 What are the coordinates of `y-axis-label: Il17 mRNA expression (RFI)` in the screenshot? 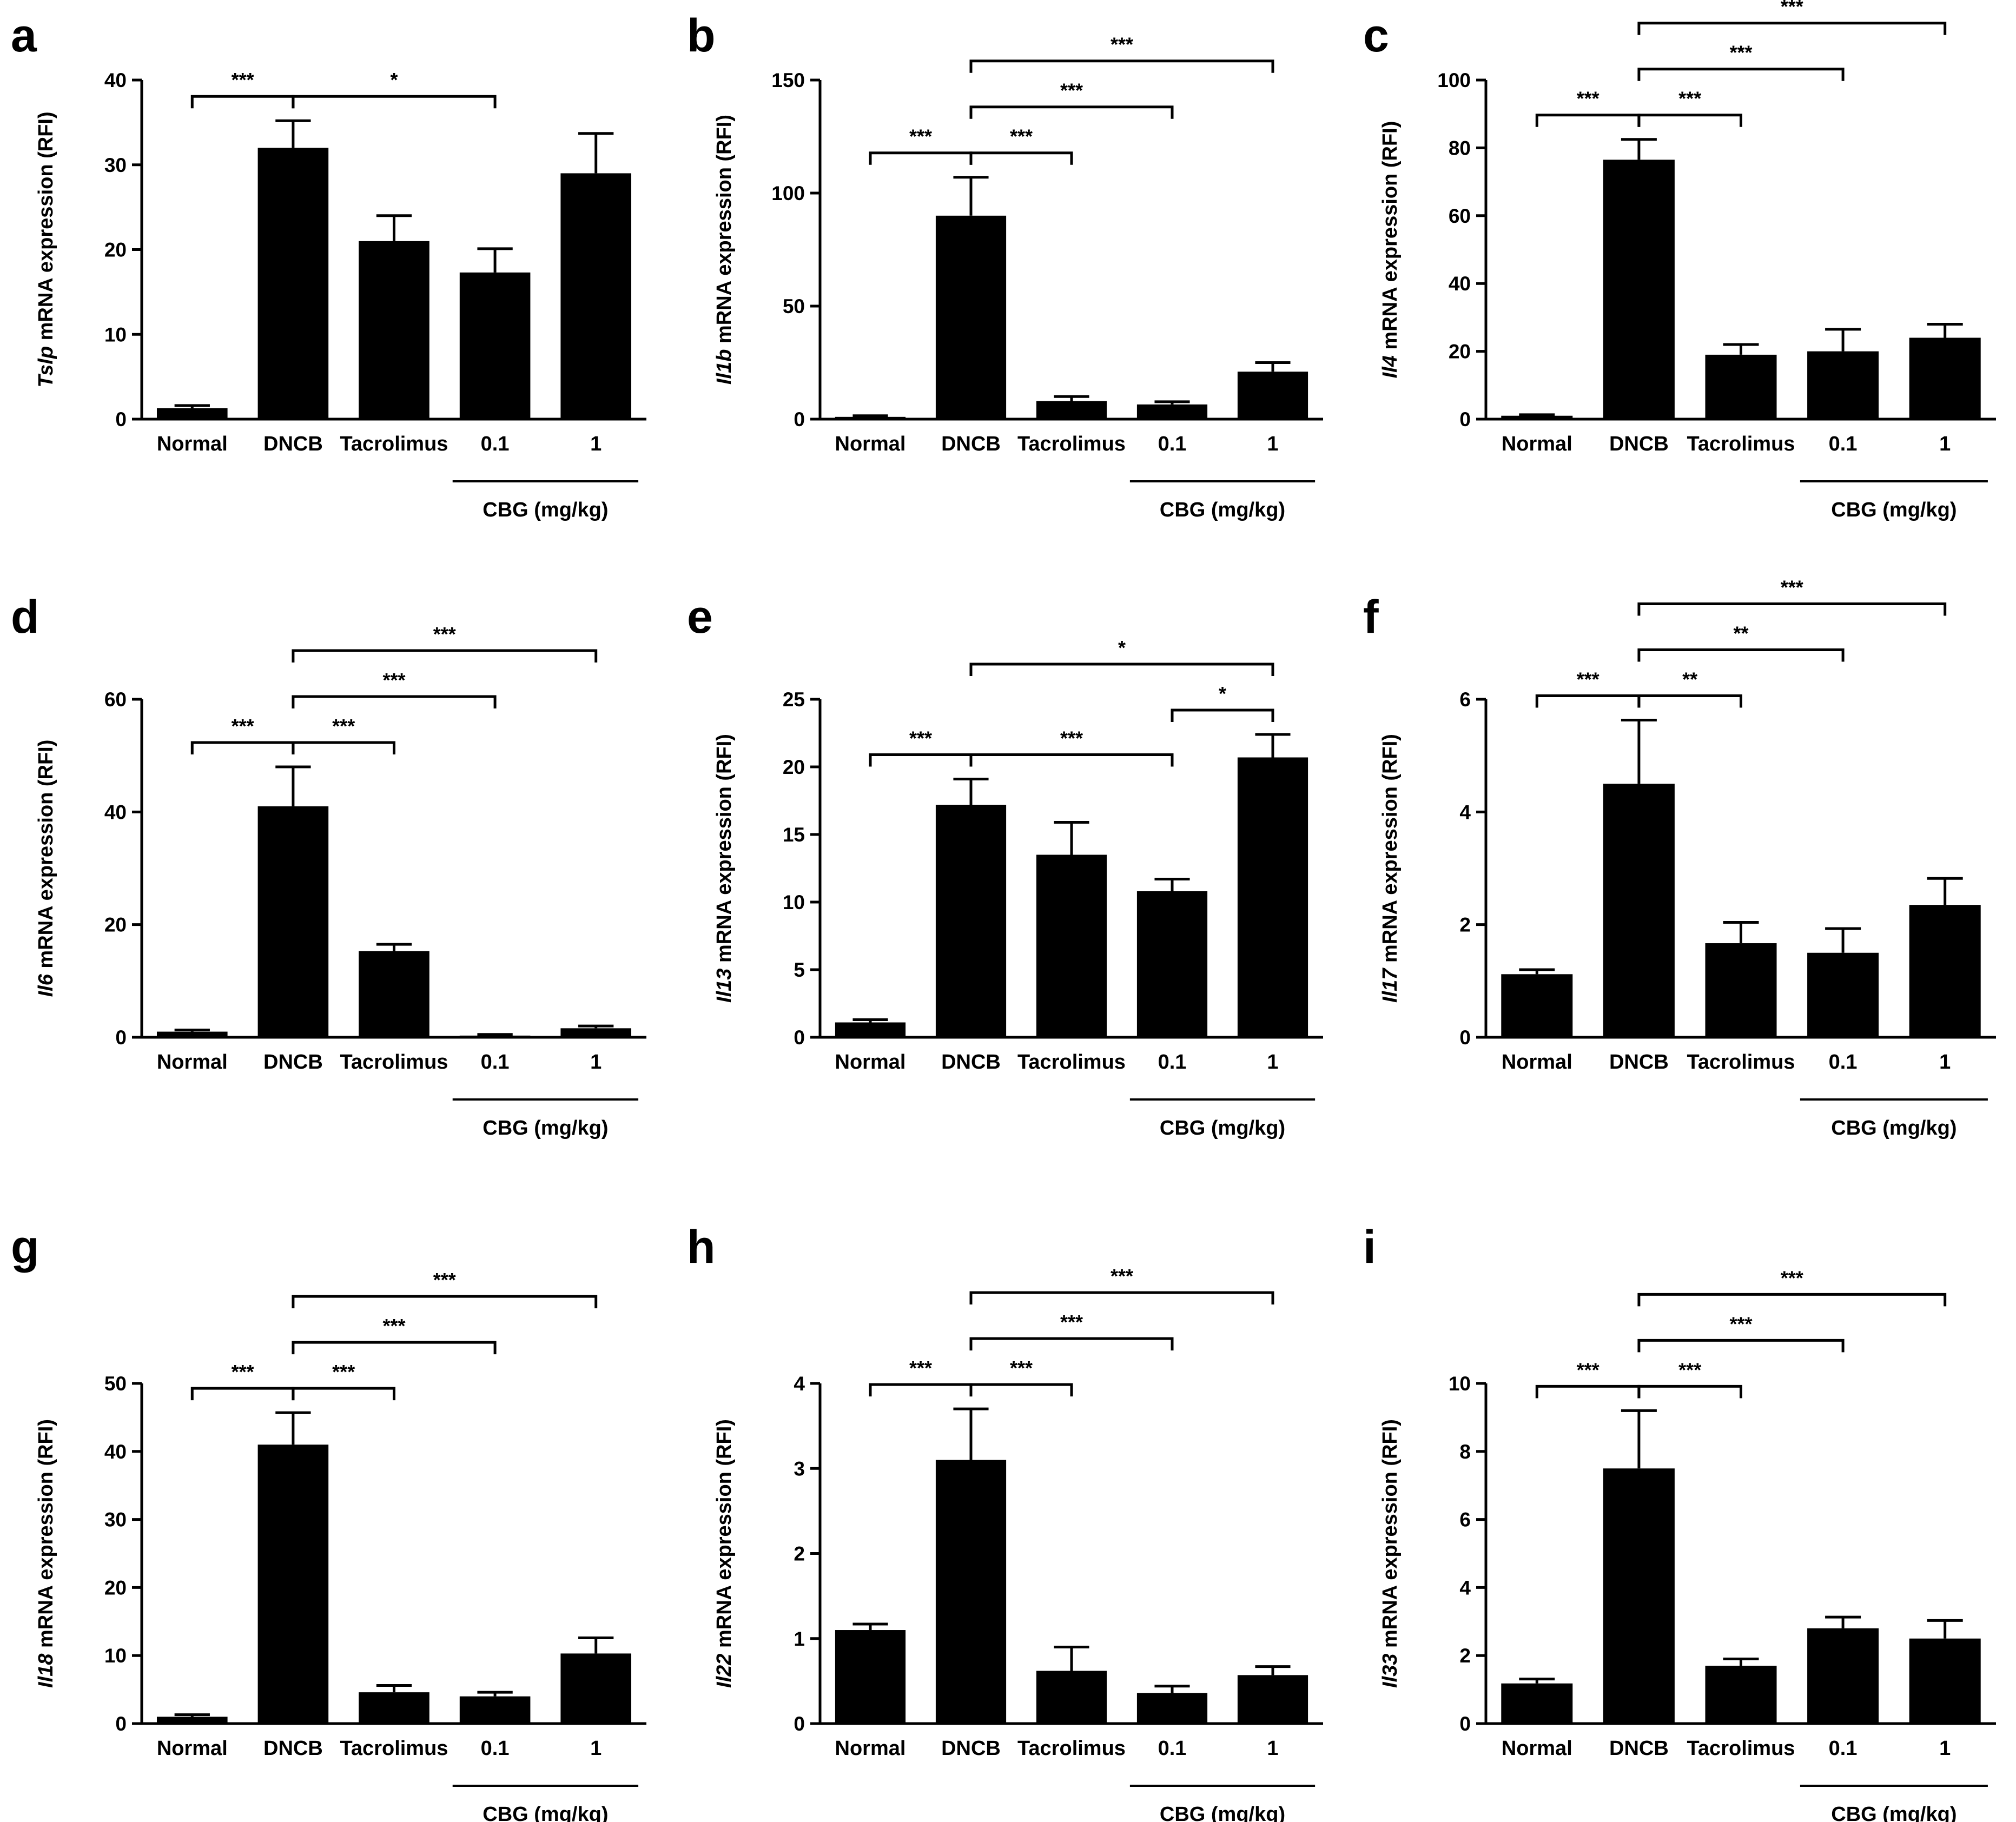 It's located at (1391, 868).